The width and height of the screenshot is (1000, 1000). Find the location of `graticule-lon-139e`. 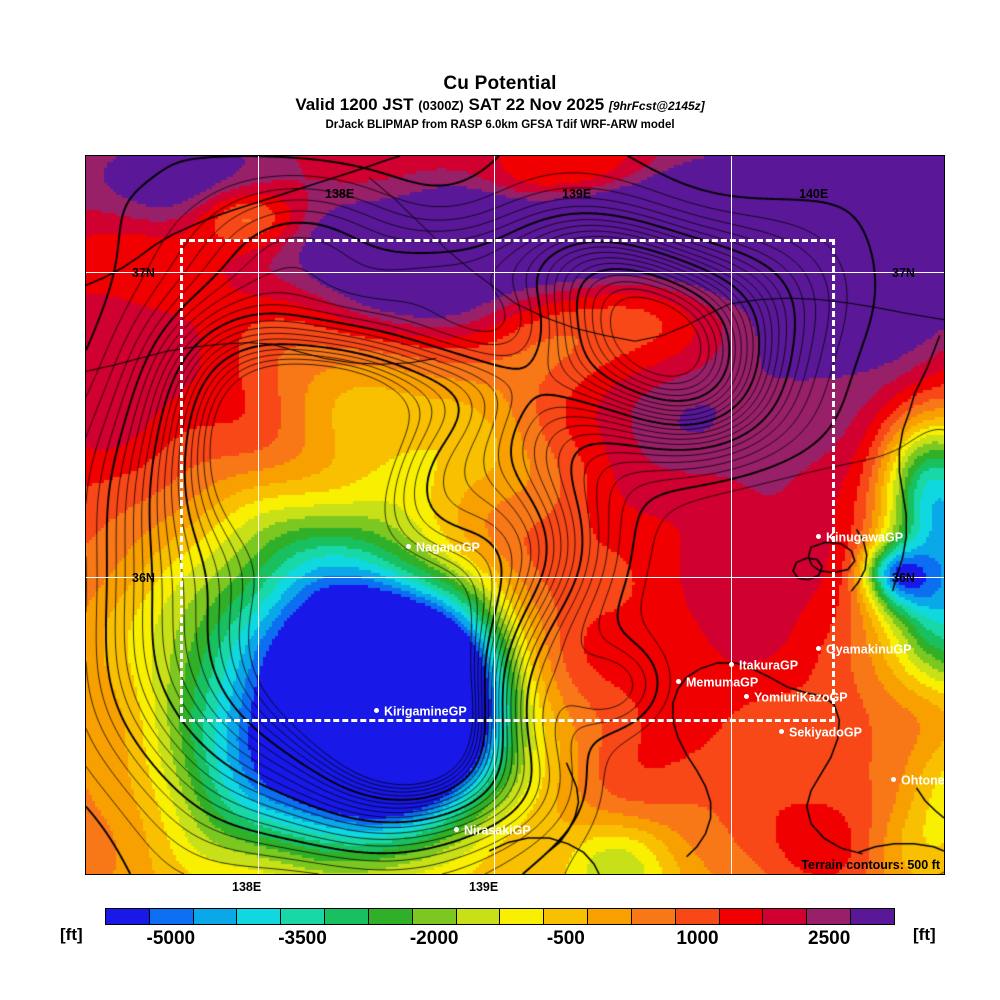

graticule-lon-139e is located at coordinates (494, 515).